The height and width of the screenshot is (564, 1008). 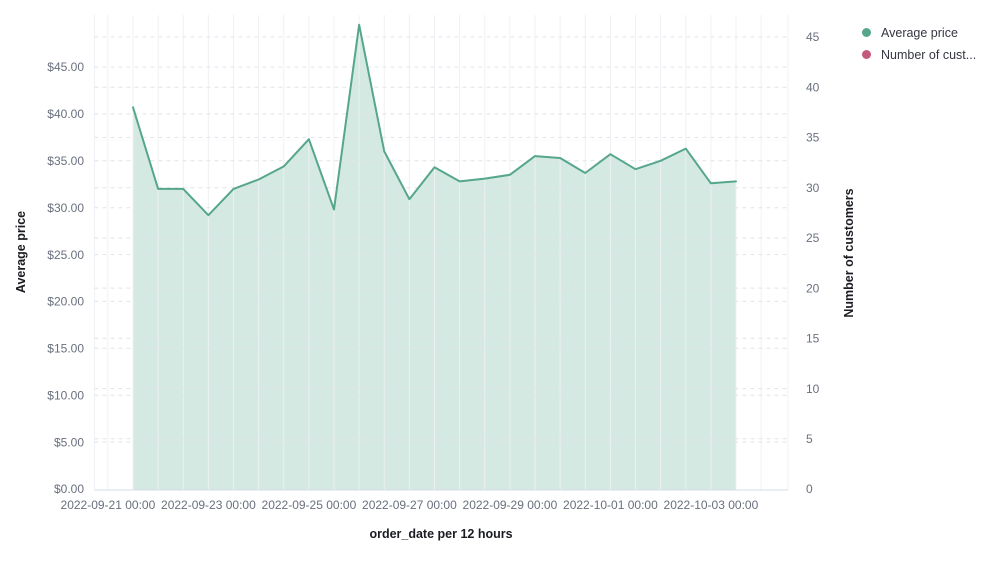 I want to click on legend-item-0: Average price, so click(x=919, y=32).